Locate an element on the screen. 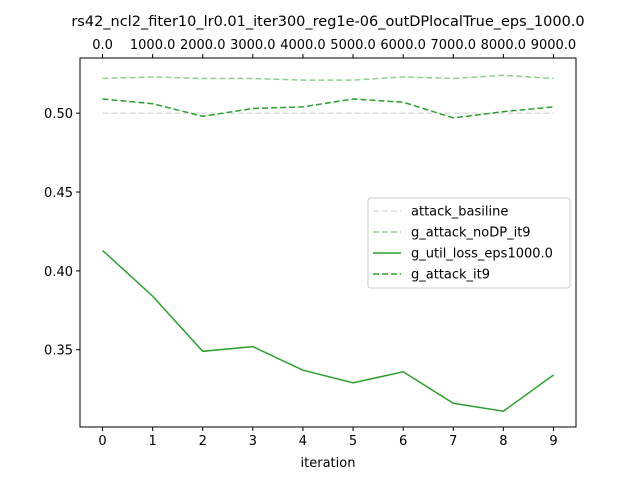 Image resolution: width=640 pixels, height=480 pixels. x-tick-label: 2 is located at coordinates (203, 441).